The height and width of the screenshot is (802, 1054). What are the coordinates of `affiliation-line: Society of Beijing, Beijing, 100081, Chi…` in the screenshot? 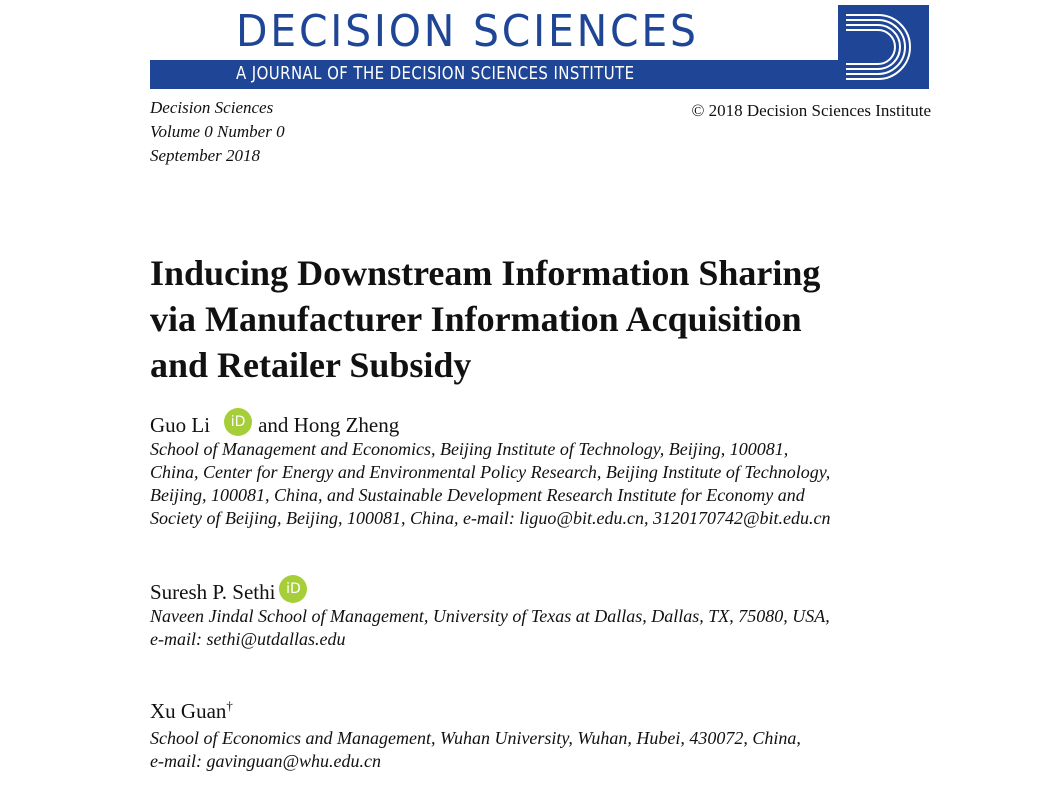 It's located at (490, 518).